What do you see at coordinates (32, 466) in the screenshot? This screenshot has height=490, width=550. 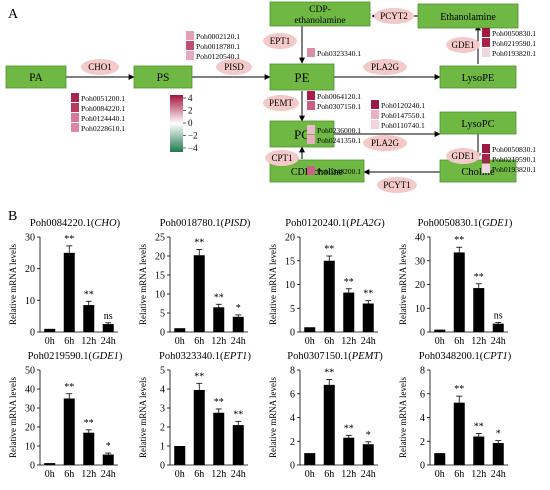 I see `y-tick-label: 0` at bounding box center [32, 466].